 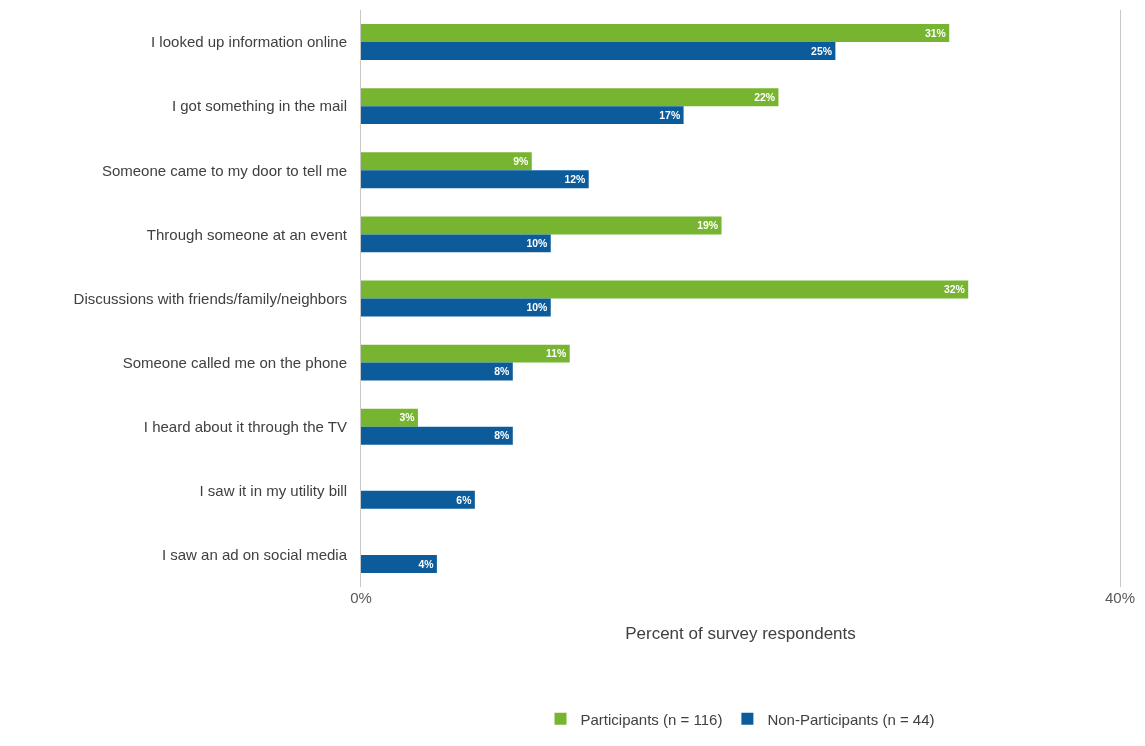 What do you see at coordinates (935, 33) in the screenshot?
I see `data-label: 31%` at bounding box center [935, 33].